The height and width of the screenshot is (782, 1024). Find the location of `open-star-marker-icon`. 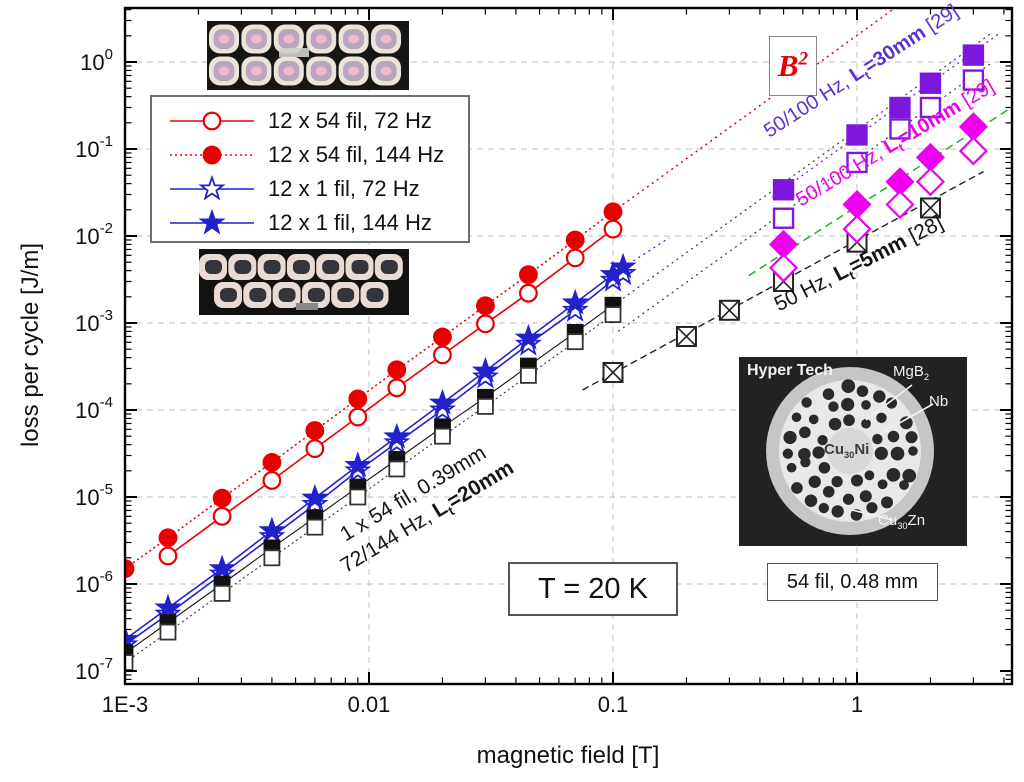

open-star-marker-icon is located at coordinates (212, 188).